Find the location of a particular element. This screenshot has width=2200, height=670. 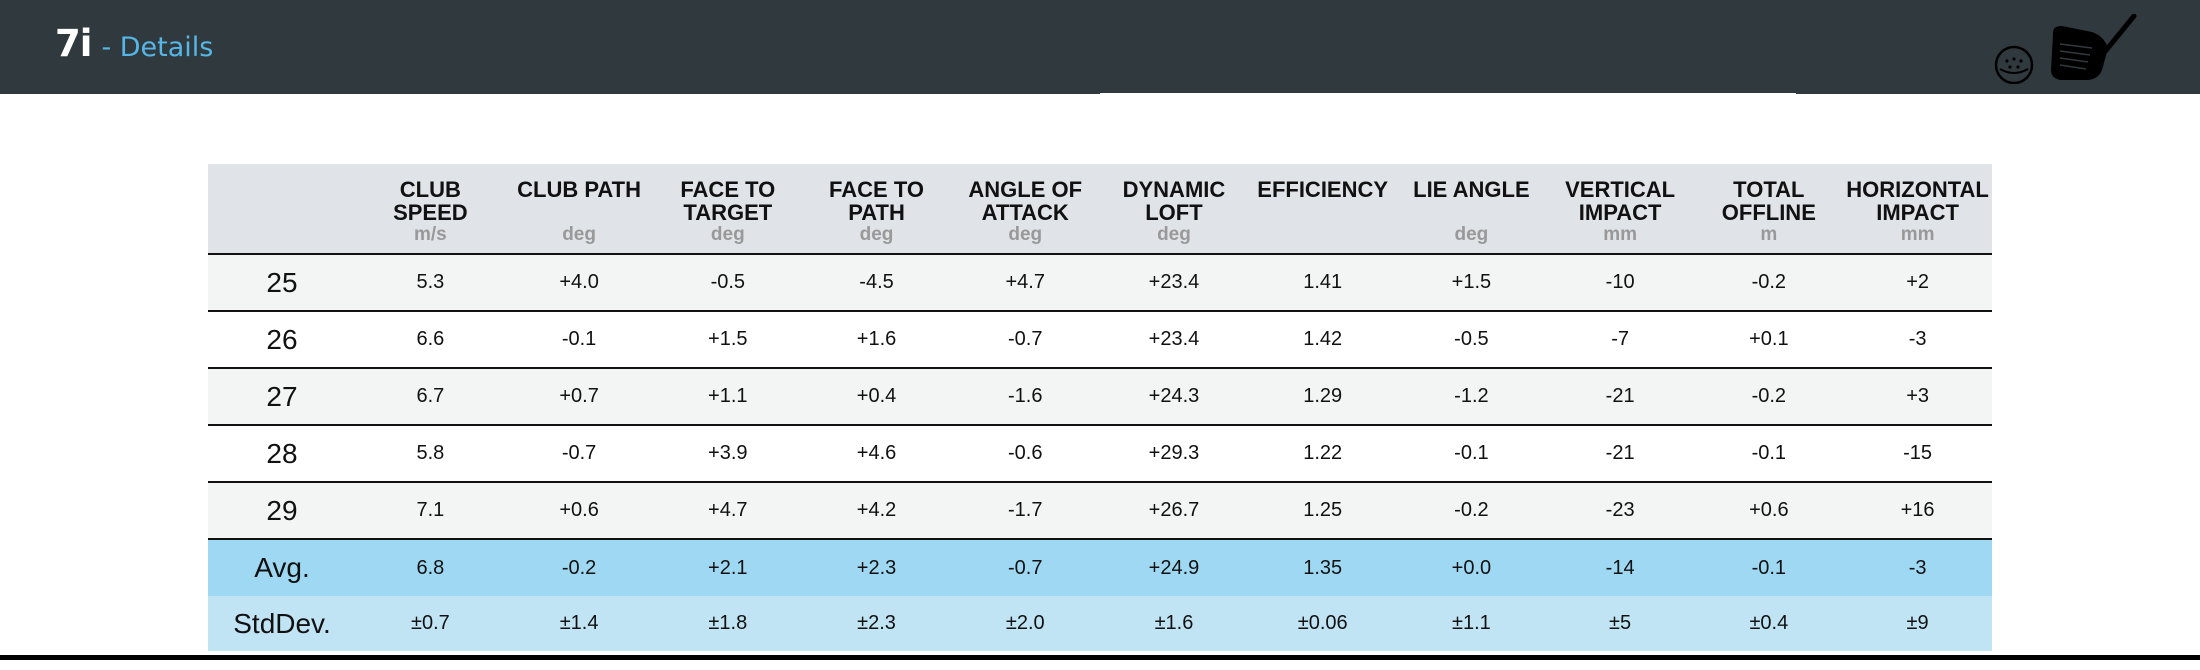

column-name: LIE ANGLE is located at coordinates (1471, 189).